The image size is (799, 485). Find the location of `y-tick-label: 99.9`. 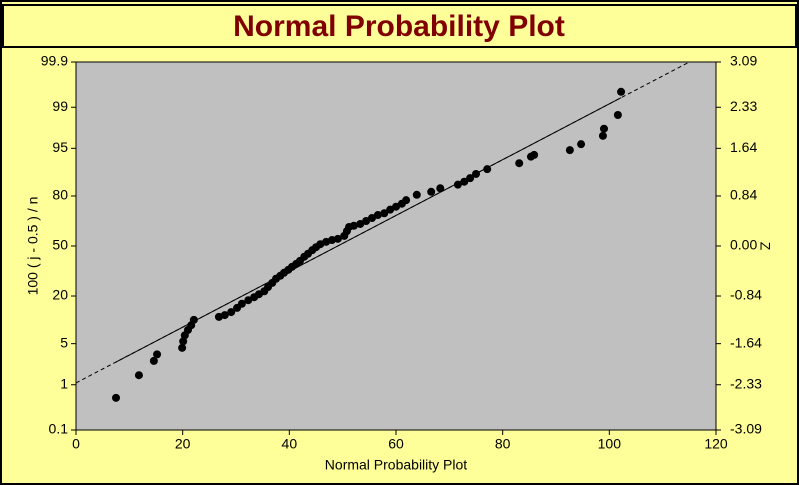

y-tick-label: 99.9 is located at coordinates (54, 61).